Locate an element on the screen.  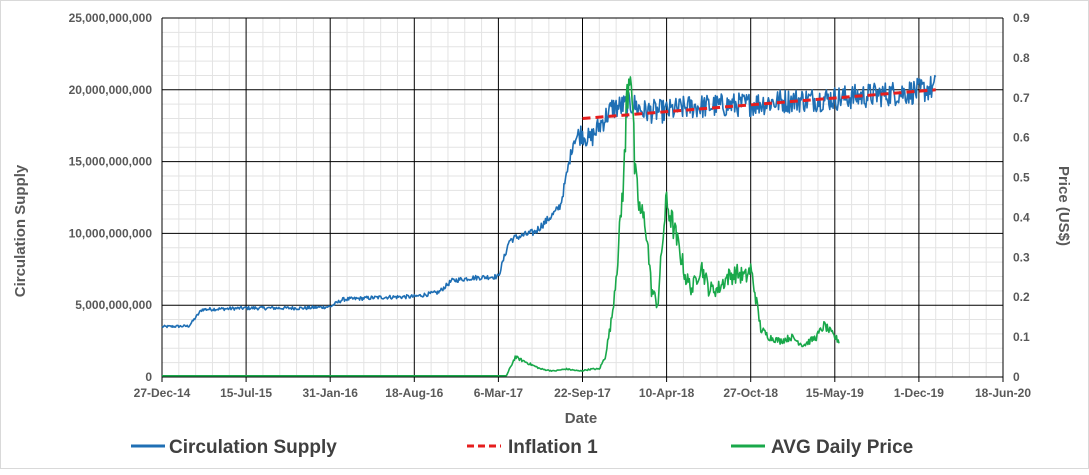
x-tick-label: 27-Oct-18 is located at coordinates (750, 393).